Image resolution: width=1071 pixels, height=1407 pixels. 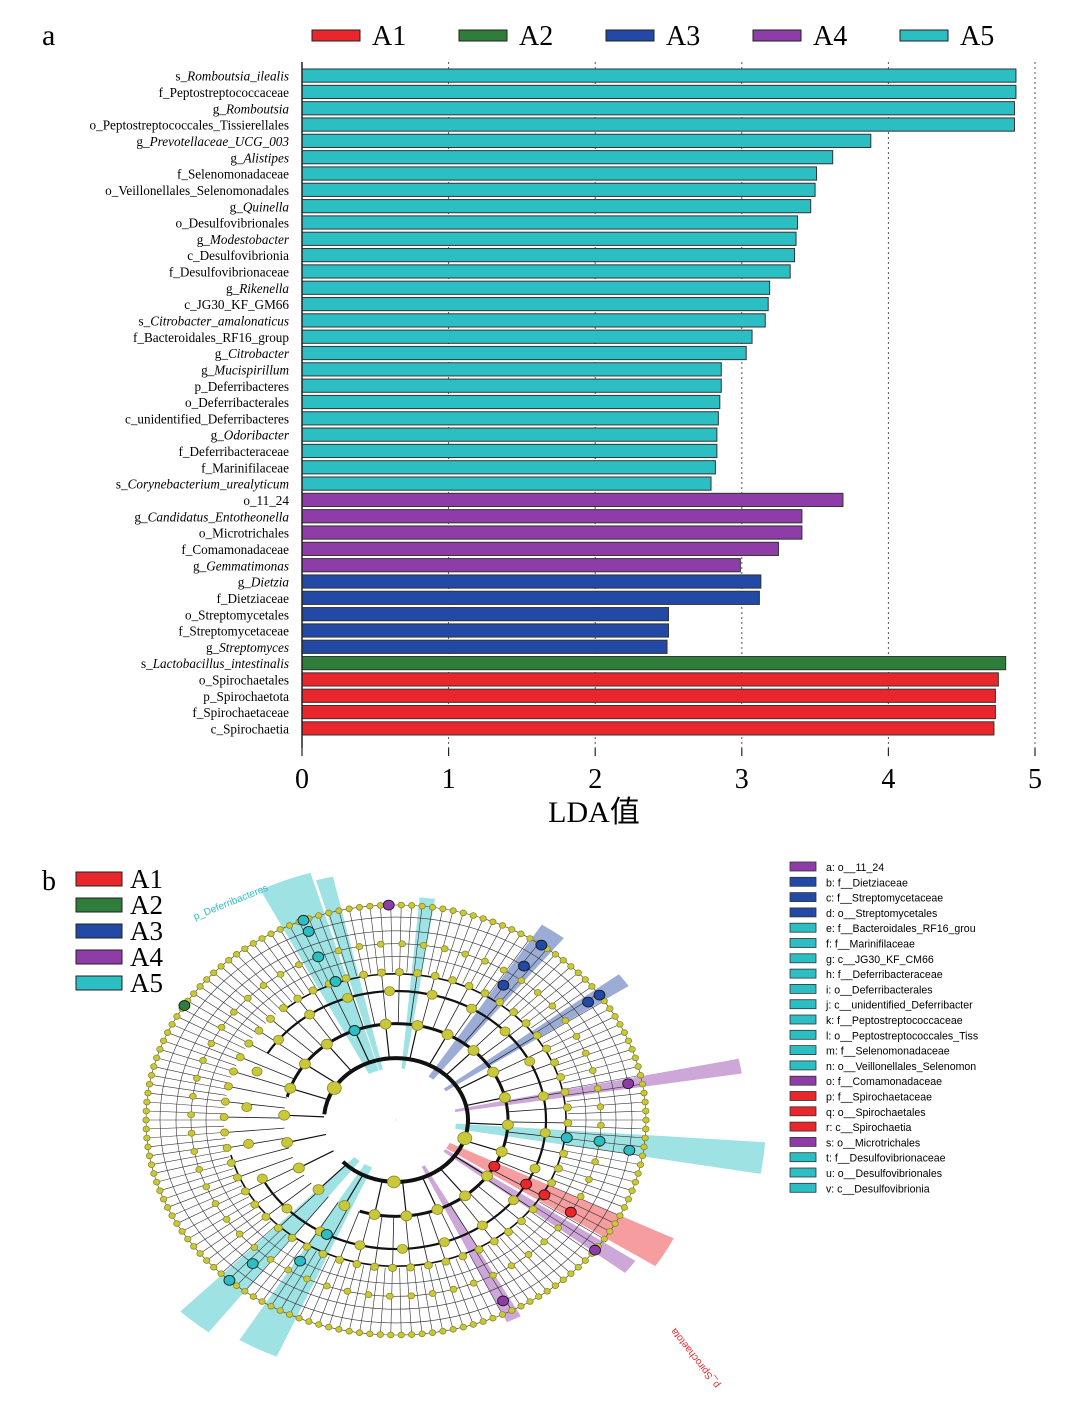 What do you see at coordinates (683, 36) in the screenshot?
I see `legend-label-A3: A3` at bounding box center [683, 36].